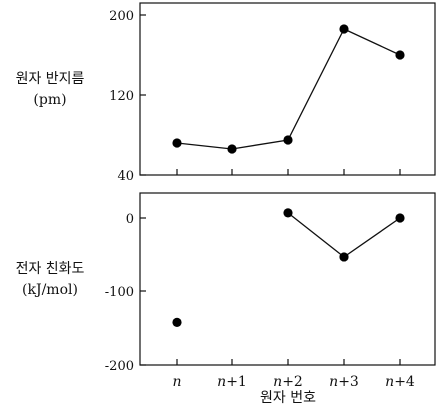  I want to click on bottom-y-tick-label: 0, so click(130, 219).